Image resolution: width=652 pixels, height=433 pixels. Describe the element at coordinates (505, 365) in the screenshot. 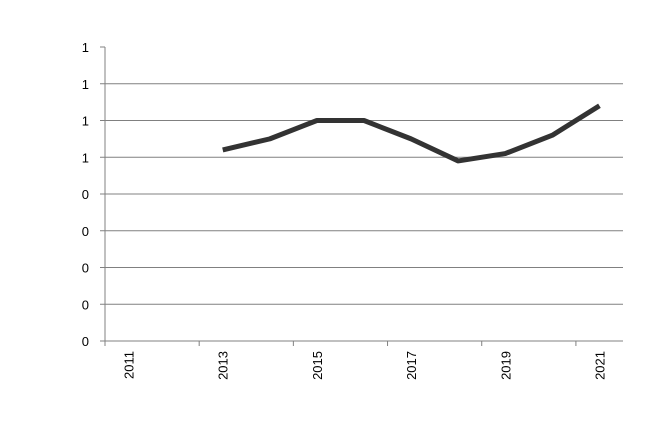

I see `x-tick-label: 2019` at that location.